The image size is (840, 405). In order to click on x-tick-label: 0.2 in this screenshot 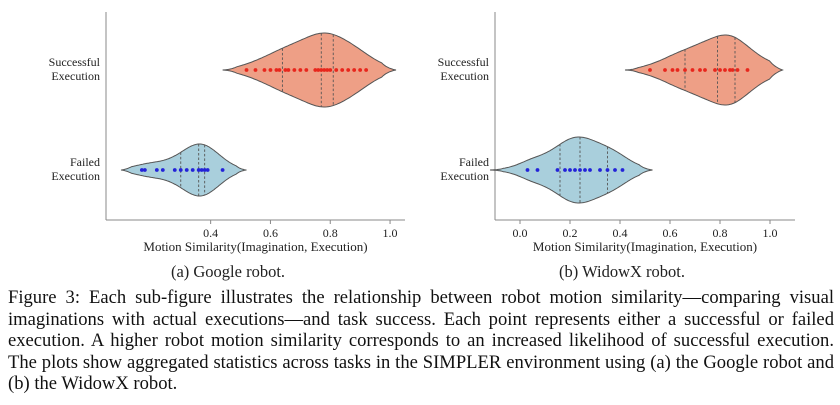, I will do `click(570, 233)`.